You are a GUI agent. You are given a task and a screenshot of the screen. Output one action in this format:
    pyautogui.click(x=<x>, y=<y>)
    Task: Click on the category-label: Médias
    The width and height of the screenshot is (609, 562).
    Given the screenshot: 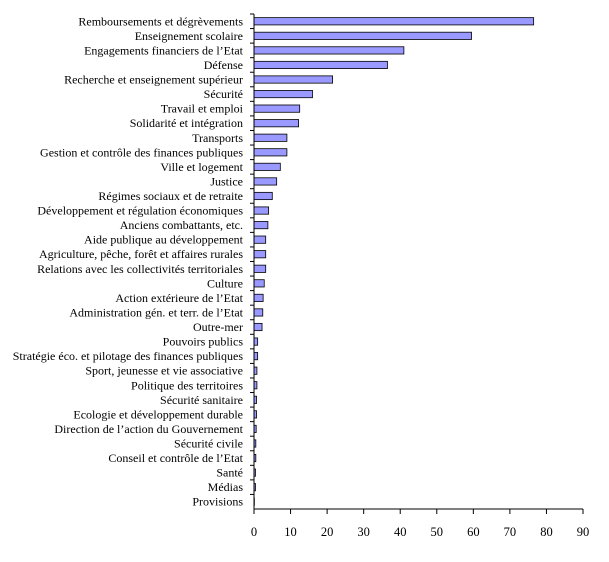 What is the action you would take?
    pyautogui.click(x=226, y=487)
    